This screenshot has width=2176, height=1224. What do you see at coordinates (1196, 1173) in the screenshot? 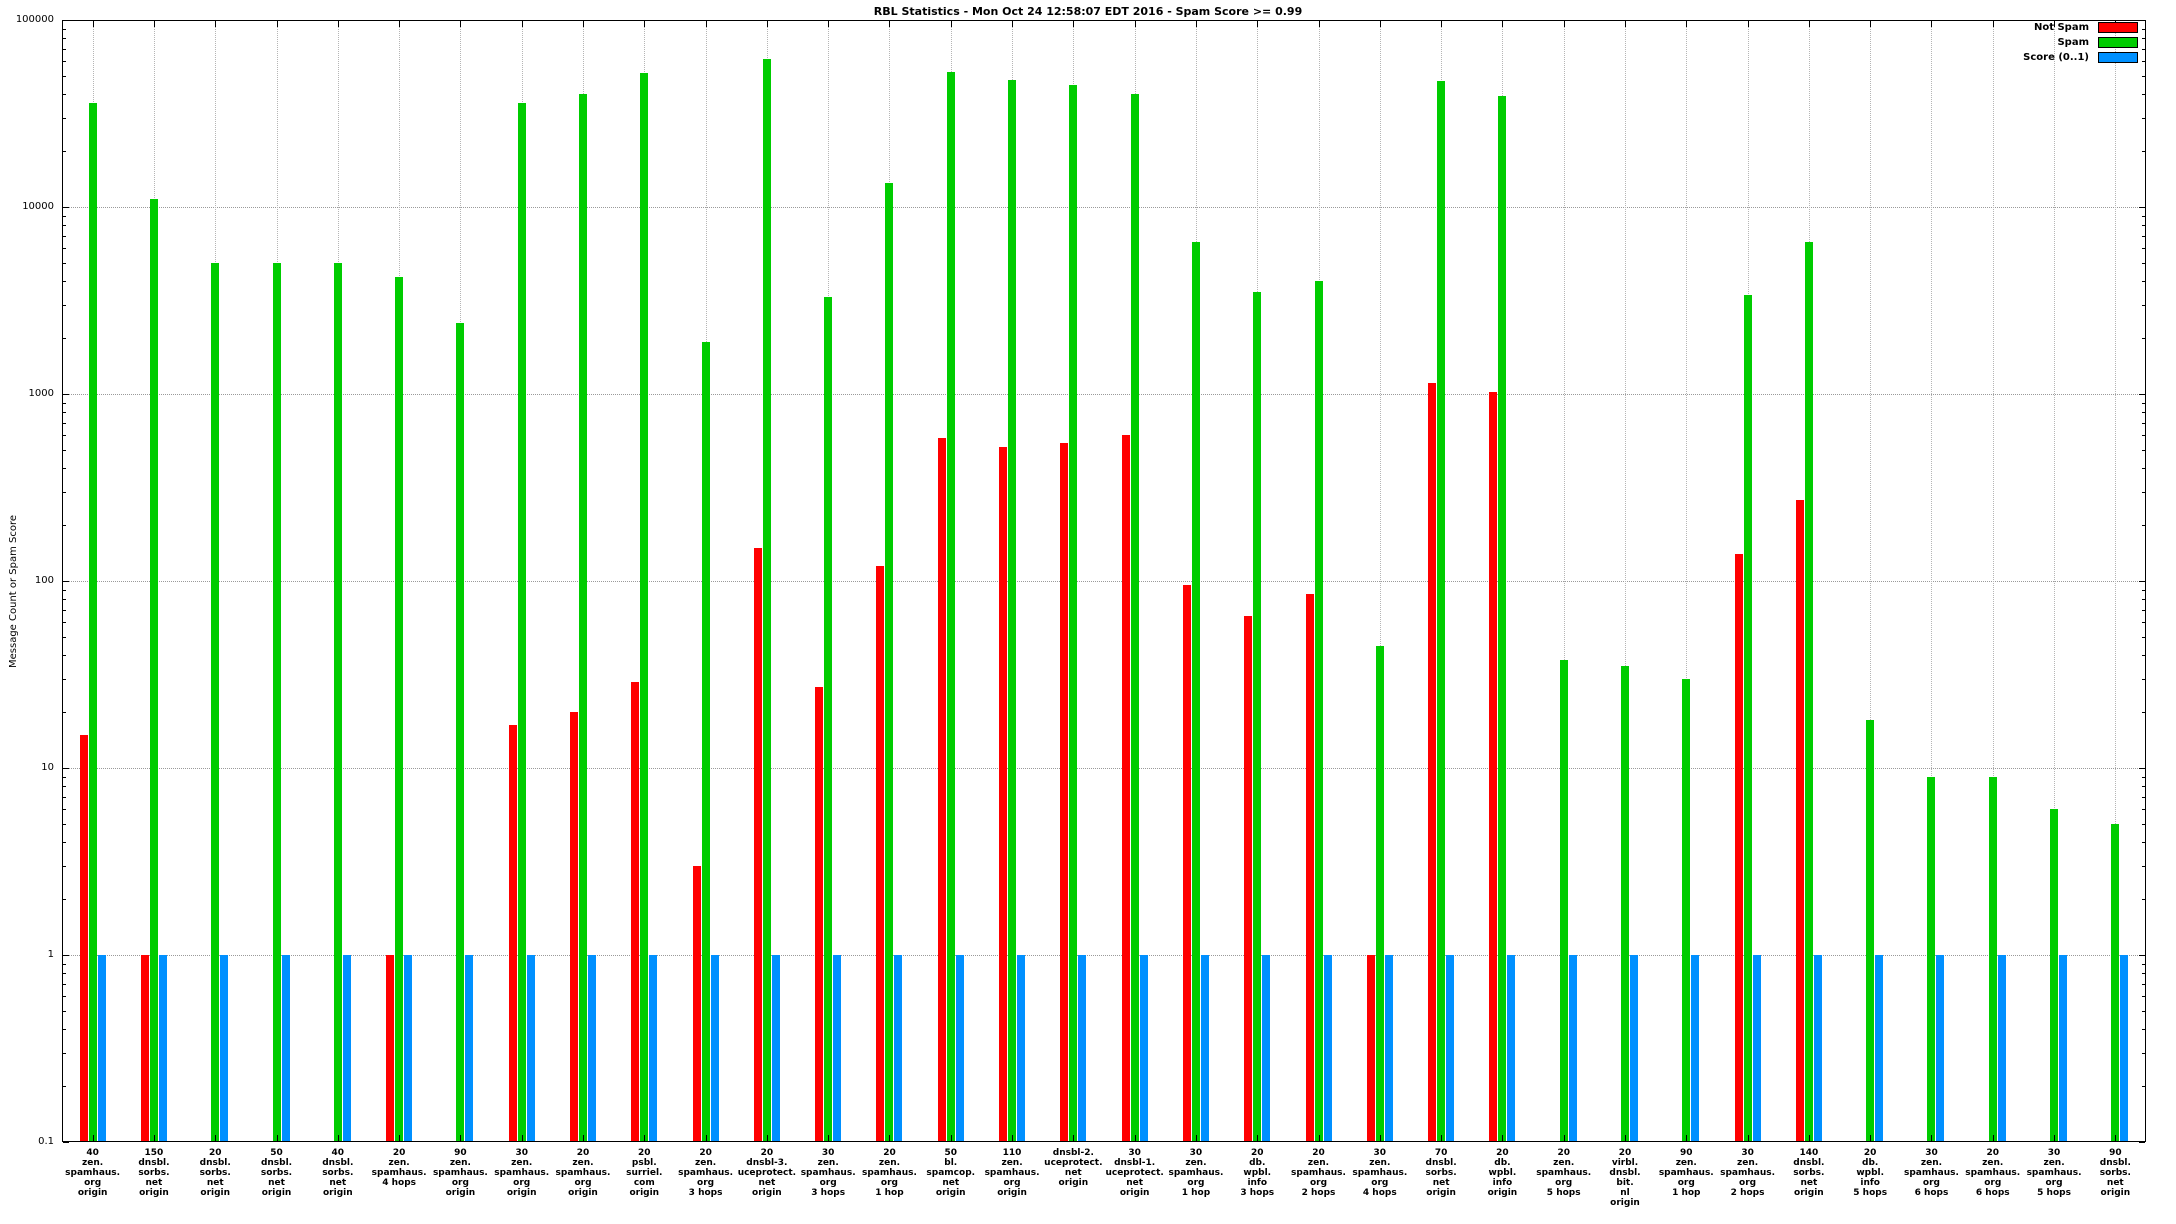
I see `x-tick-label: 30 zen. spamhaus. org 1 hop` at bounding box center [1196, 1173].